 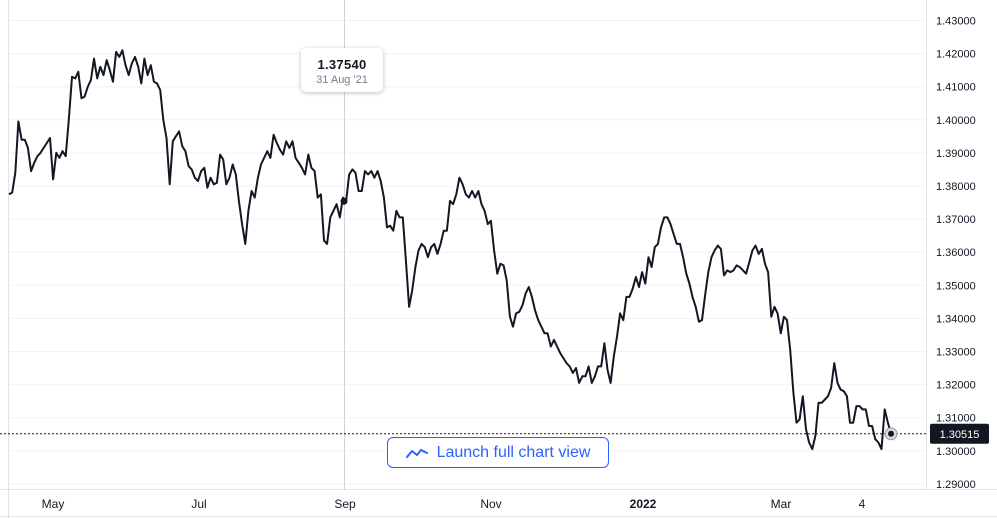 I want to click on launch-full-chart-button: Launch full chart view, so click(x=498, y=452).